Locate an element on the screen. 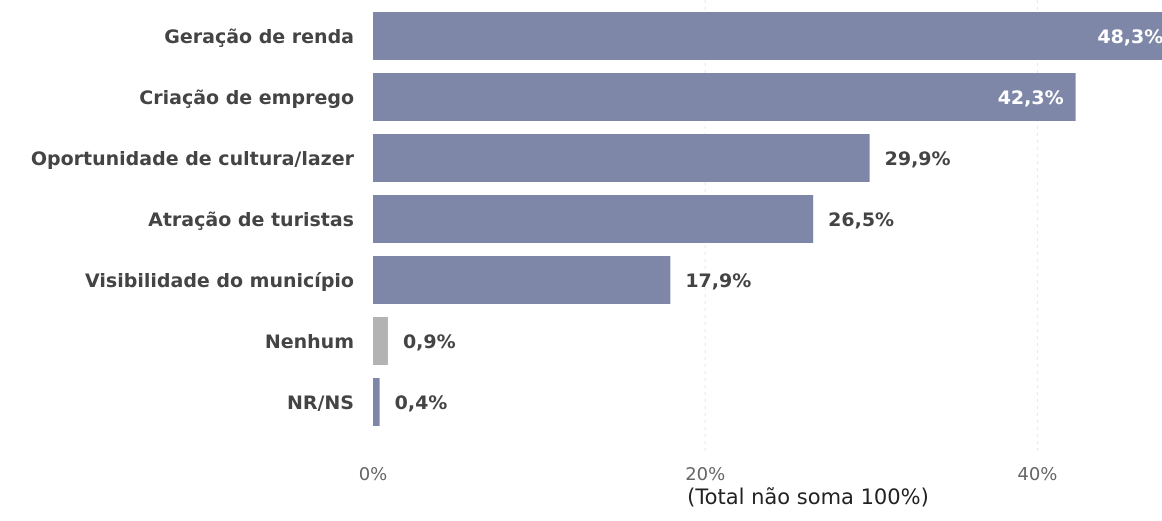 The width and height of the screenshot is (1162, 521). value-label-0: 48,3% is located at coordinates (1129, 37).